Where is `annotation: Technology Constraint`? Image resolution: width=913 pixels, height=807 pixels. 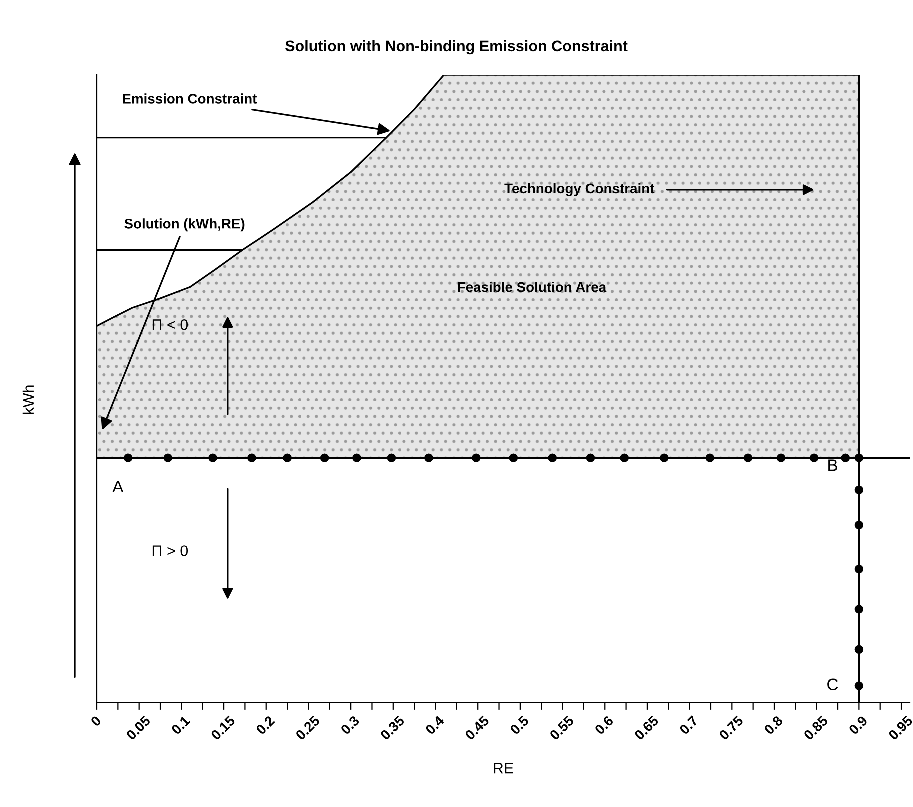
annotation: Technology Constraint is located at coordinates (579, 189).